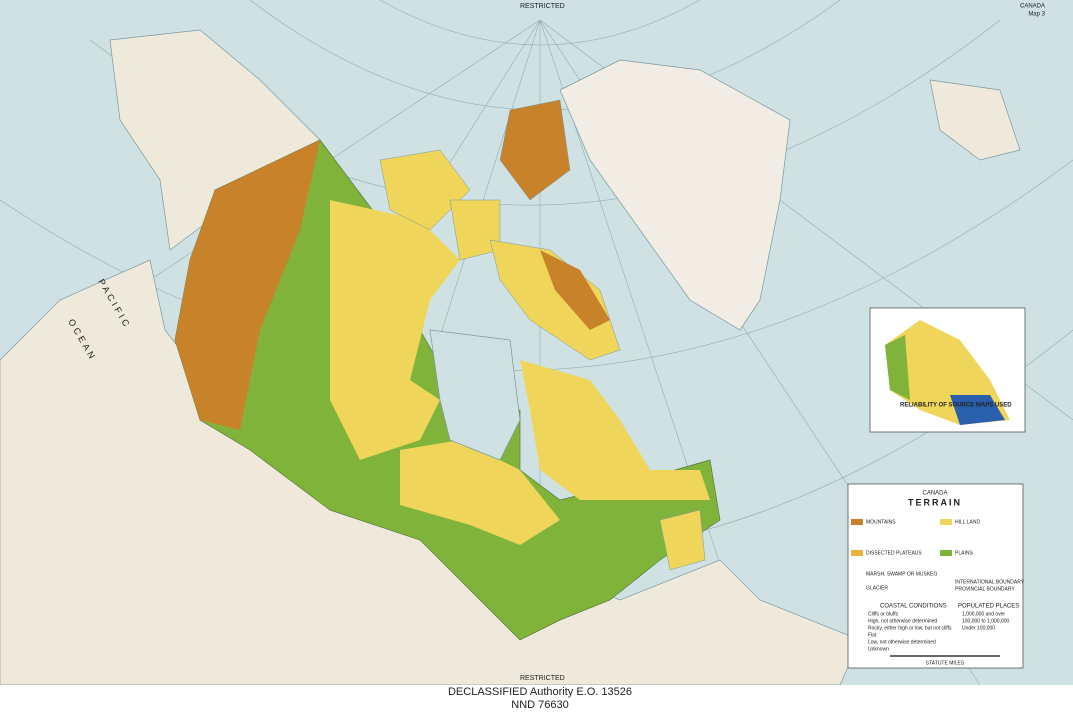 Image resolution: width=1073 pixels, height=720 pixels. Describe the element at coordinates (894, 553) in the screenshot. I see `legend-item: DISSECTED PLATEAUS` at that location.